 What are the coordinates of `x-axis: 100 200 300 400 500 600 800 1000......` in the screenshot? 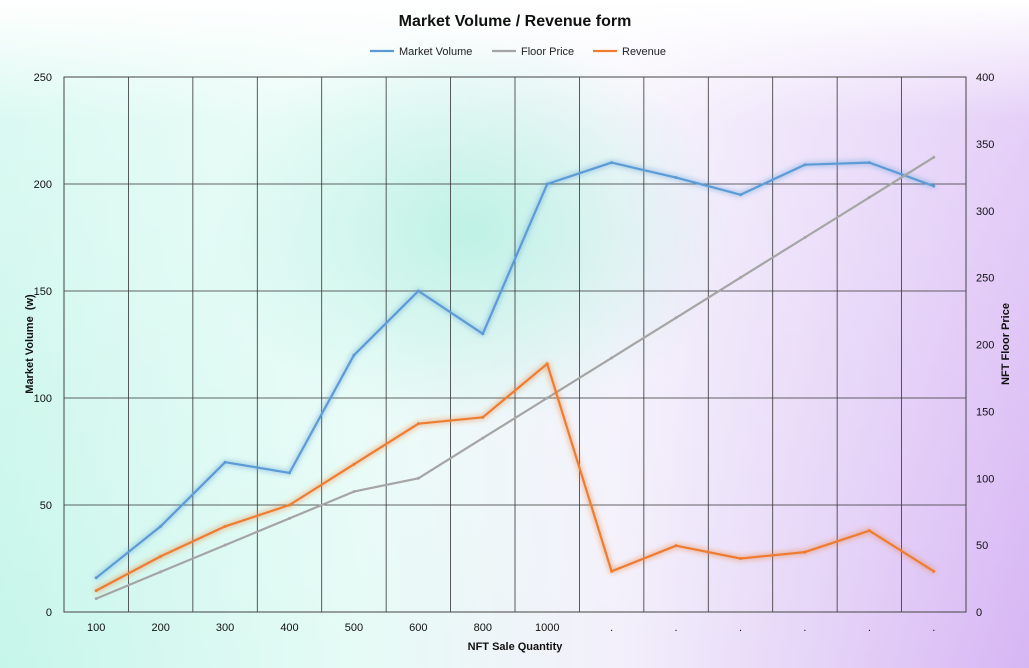 It's located at (511, 628).